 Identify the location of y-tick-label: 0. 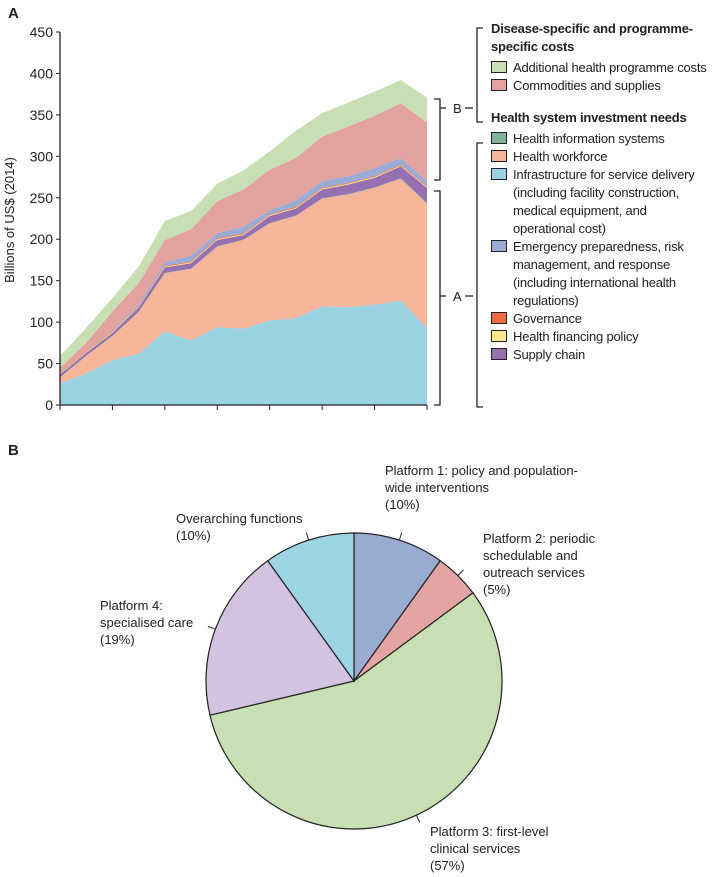
(49, 405).